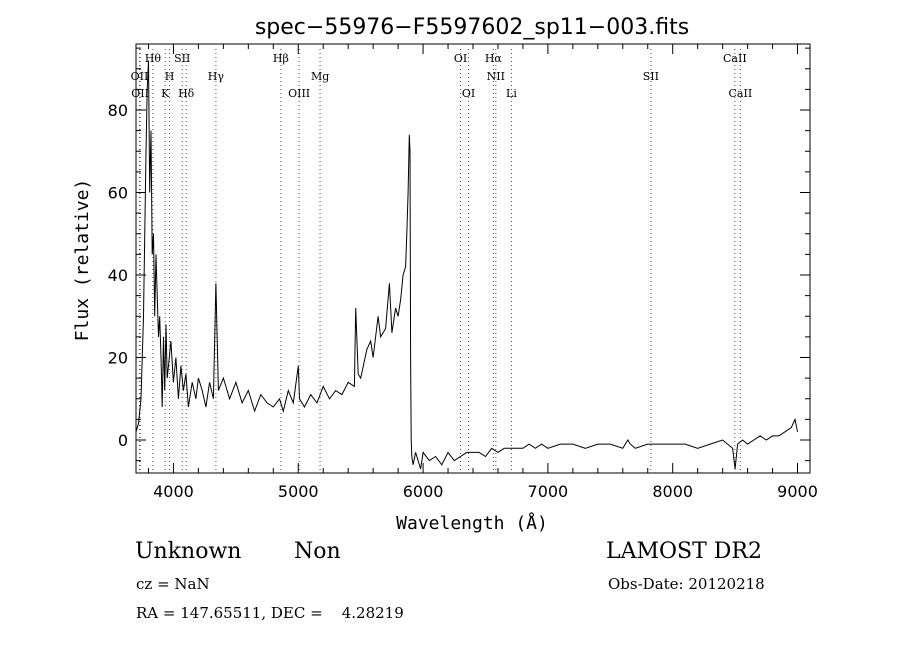 This screenshot has height=650, width=900. Describe the element at coordinates (494, 58) in the screenshot. I see `line-marker-label: Hα` at that location.